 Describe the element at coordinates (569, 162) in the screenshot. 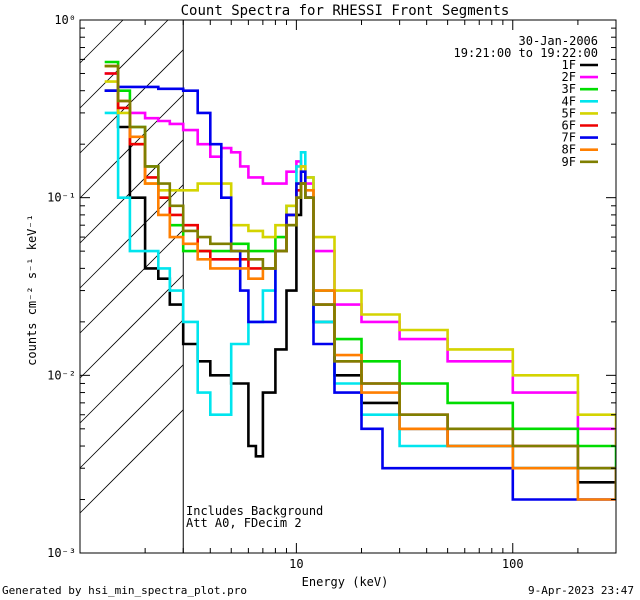

I see `legend-label-9F: 9F` at that location.